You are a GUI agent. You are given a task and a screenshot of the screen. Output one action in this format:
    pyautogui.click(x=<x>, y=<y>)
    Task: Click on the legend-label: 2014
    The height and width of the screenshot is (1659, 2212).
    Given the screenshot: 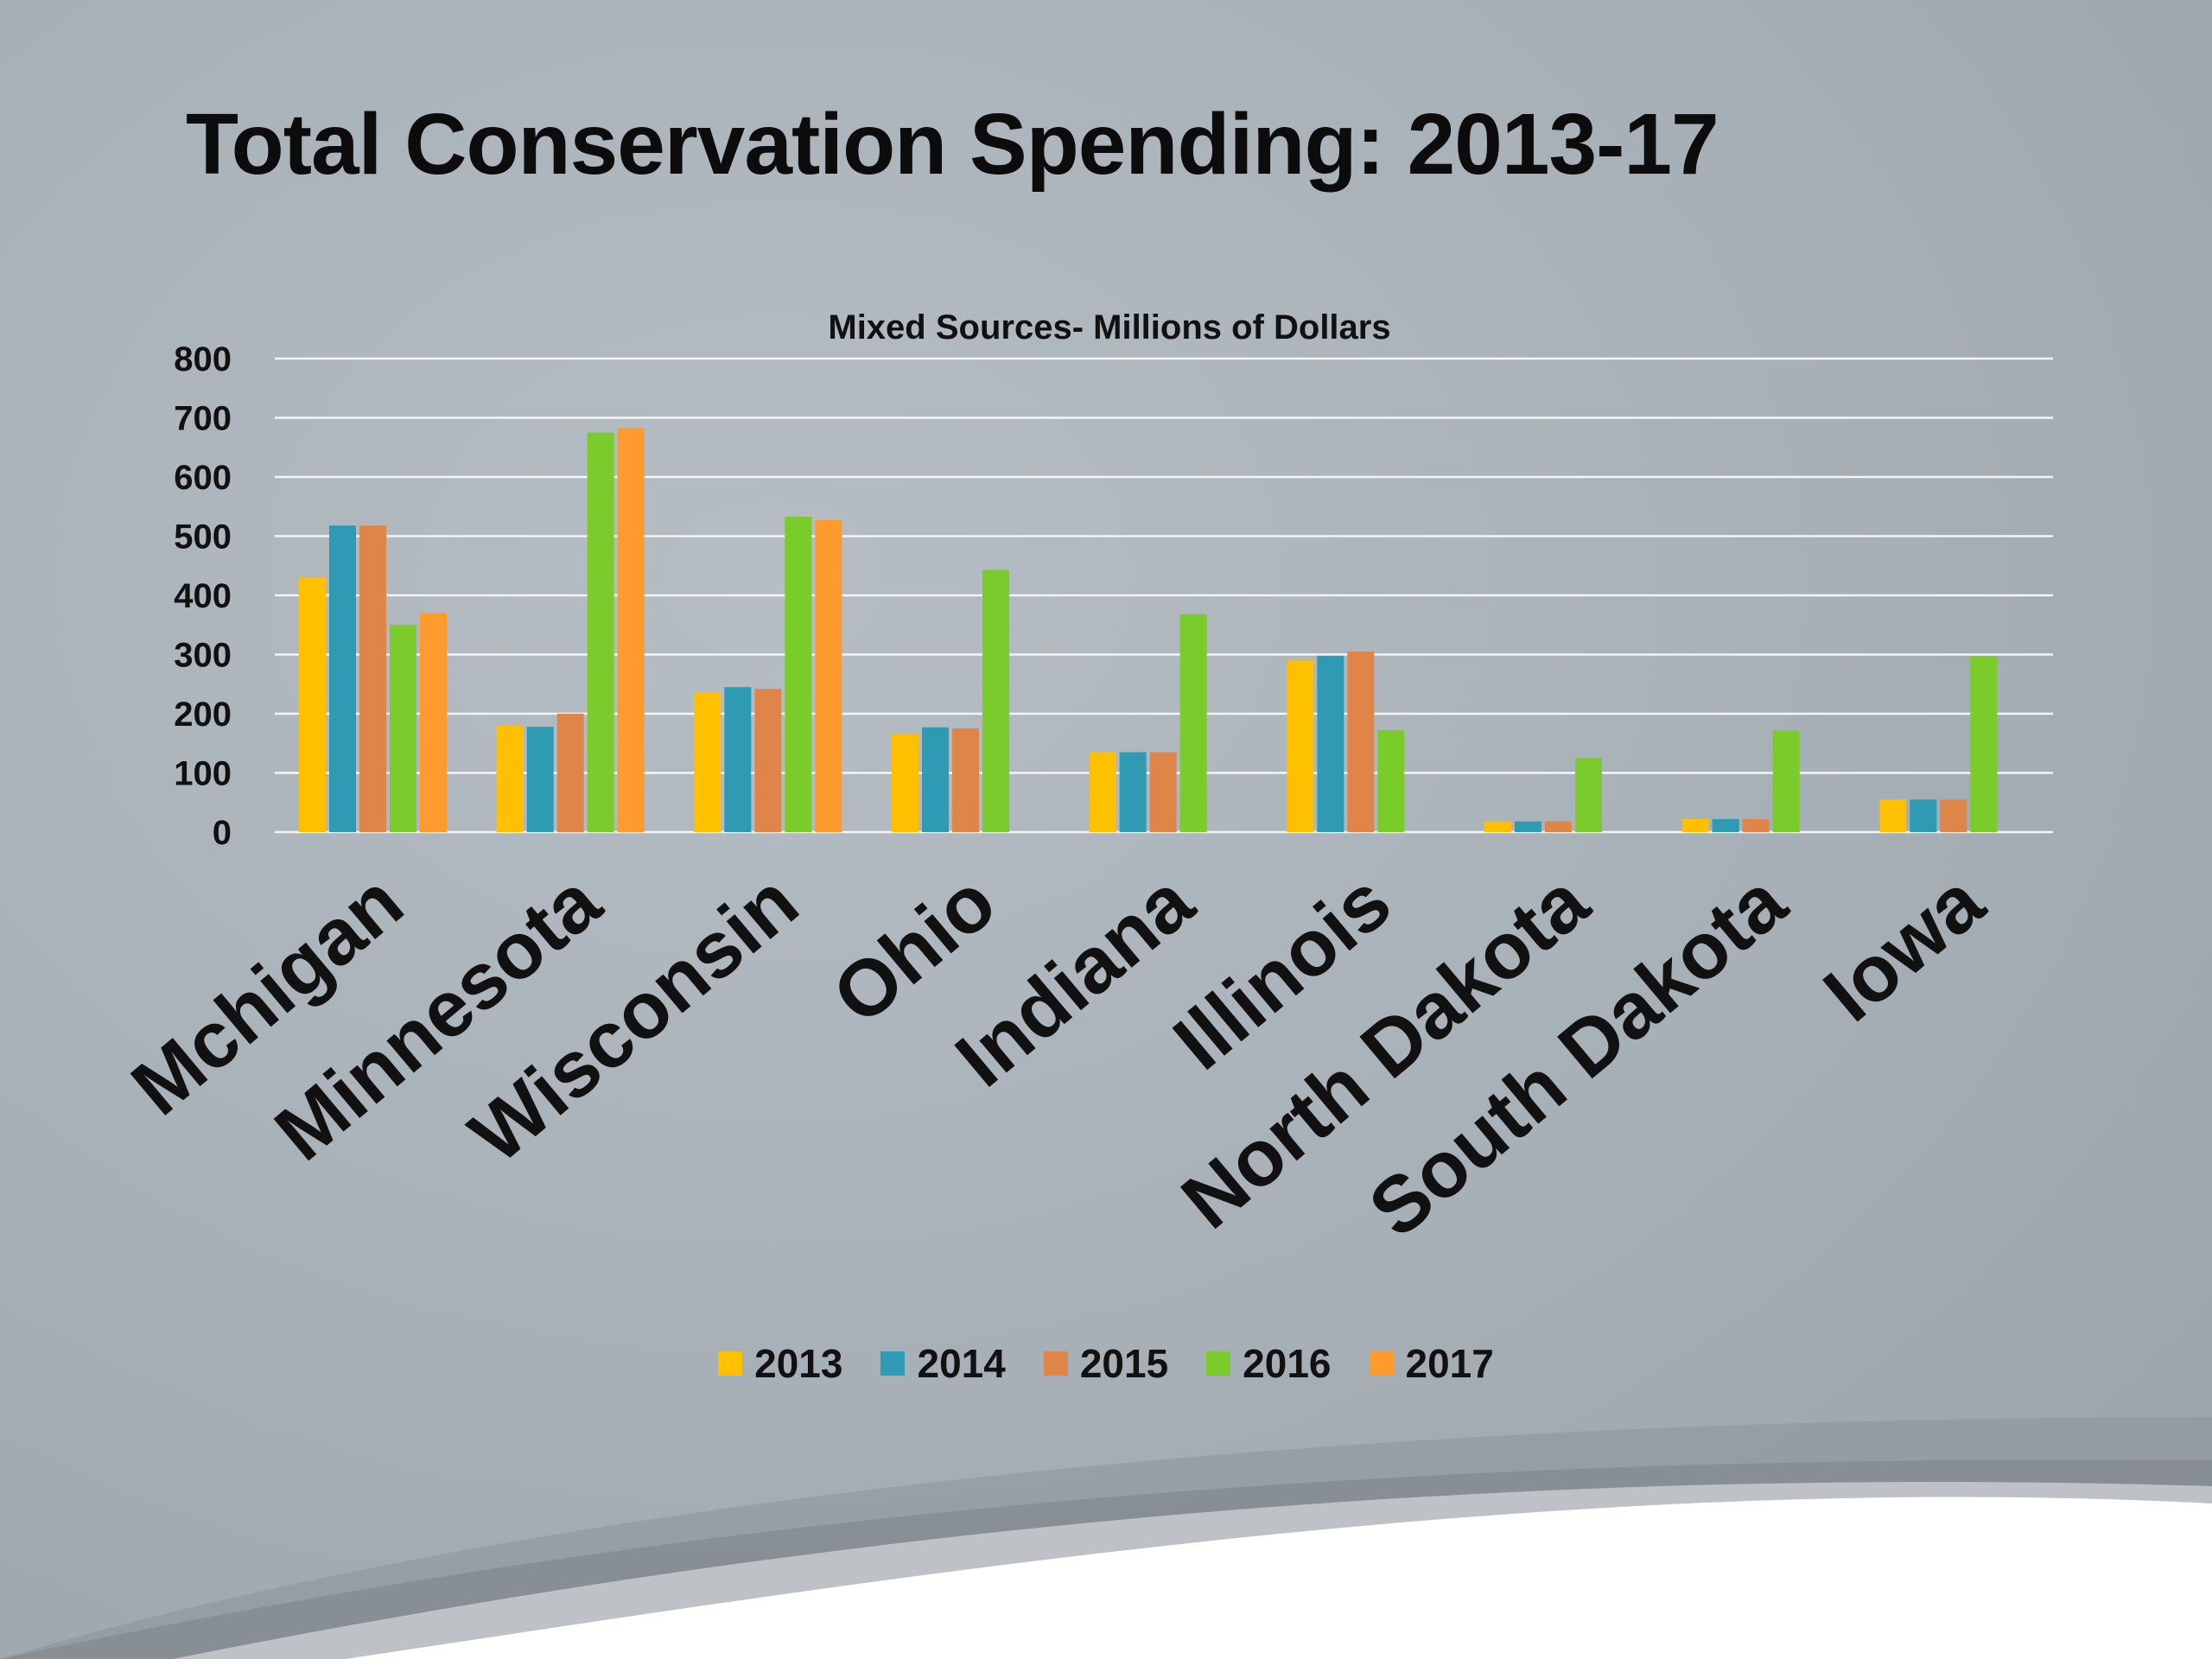 What is the action you would take?
    pyautogui.click(x=961, y=1363)
    